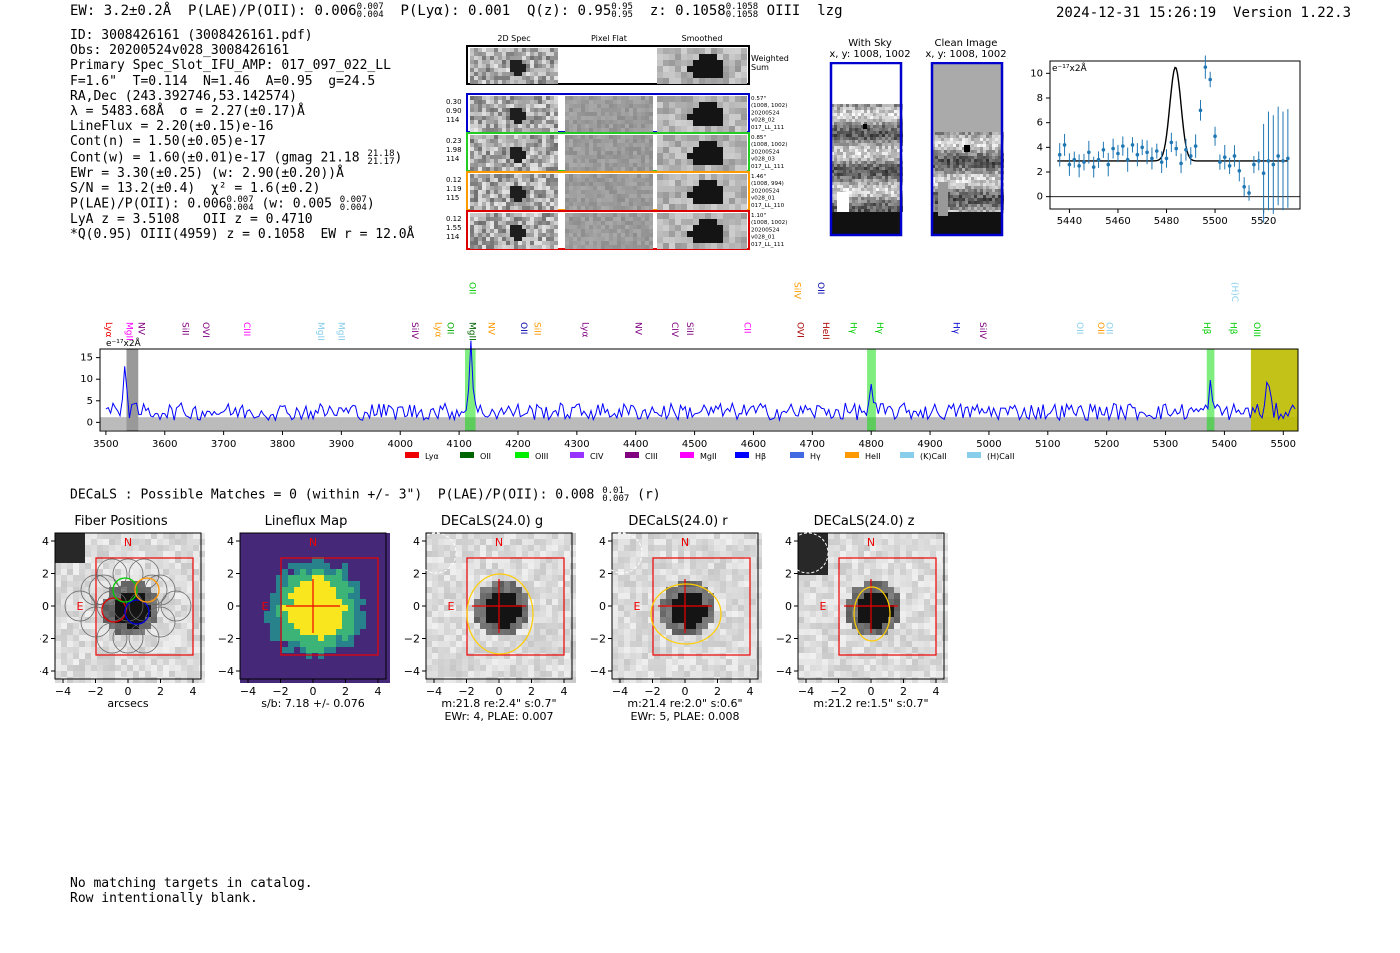 The height and width of the screenshot is (953, 1400). What do you see at coordinates (988, 444) in the screenshot?
I see `x-tick-label: 5000` at bounding box center [988, 444].